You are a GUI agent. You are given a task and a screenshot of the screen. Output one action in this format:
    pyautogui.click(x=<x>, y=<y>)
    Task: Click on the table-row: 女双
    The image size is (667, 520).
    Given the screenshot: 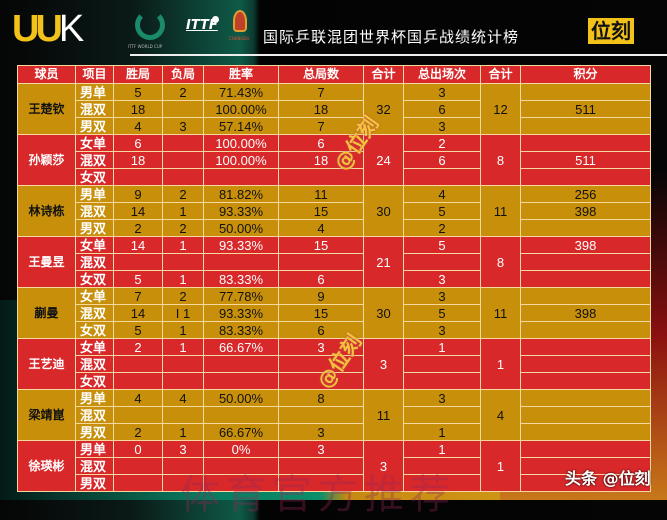 What is the action you would take?
    pyautogui.click(x=334, y=381)
    